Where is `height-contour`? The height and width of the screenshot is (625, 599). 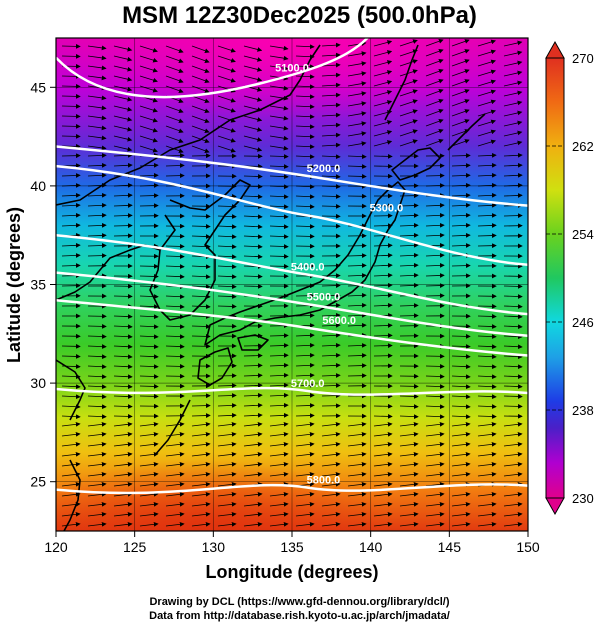 height-contour is located at coordinates (292, 489).